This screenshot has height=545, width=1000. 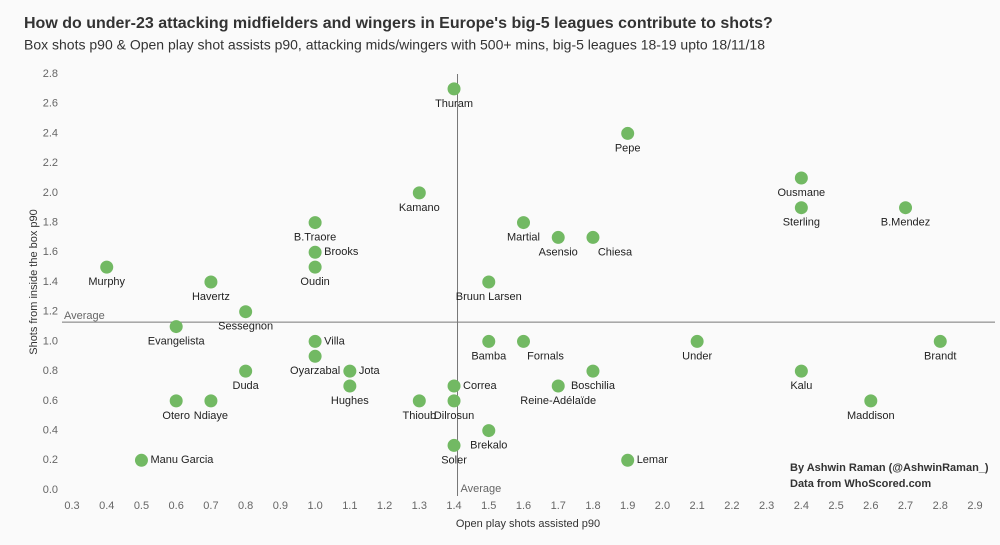 I want to click on point-label: Fornals, so click(x=545, y=356).